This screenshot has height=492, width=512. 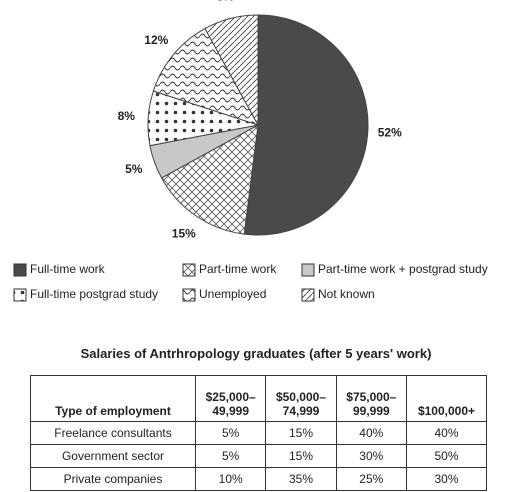 I want to click on table-cell: Freelance consultants, so click(x=113, y=433).